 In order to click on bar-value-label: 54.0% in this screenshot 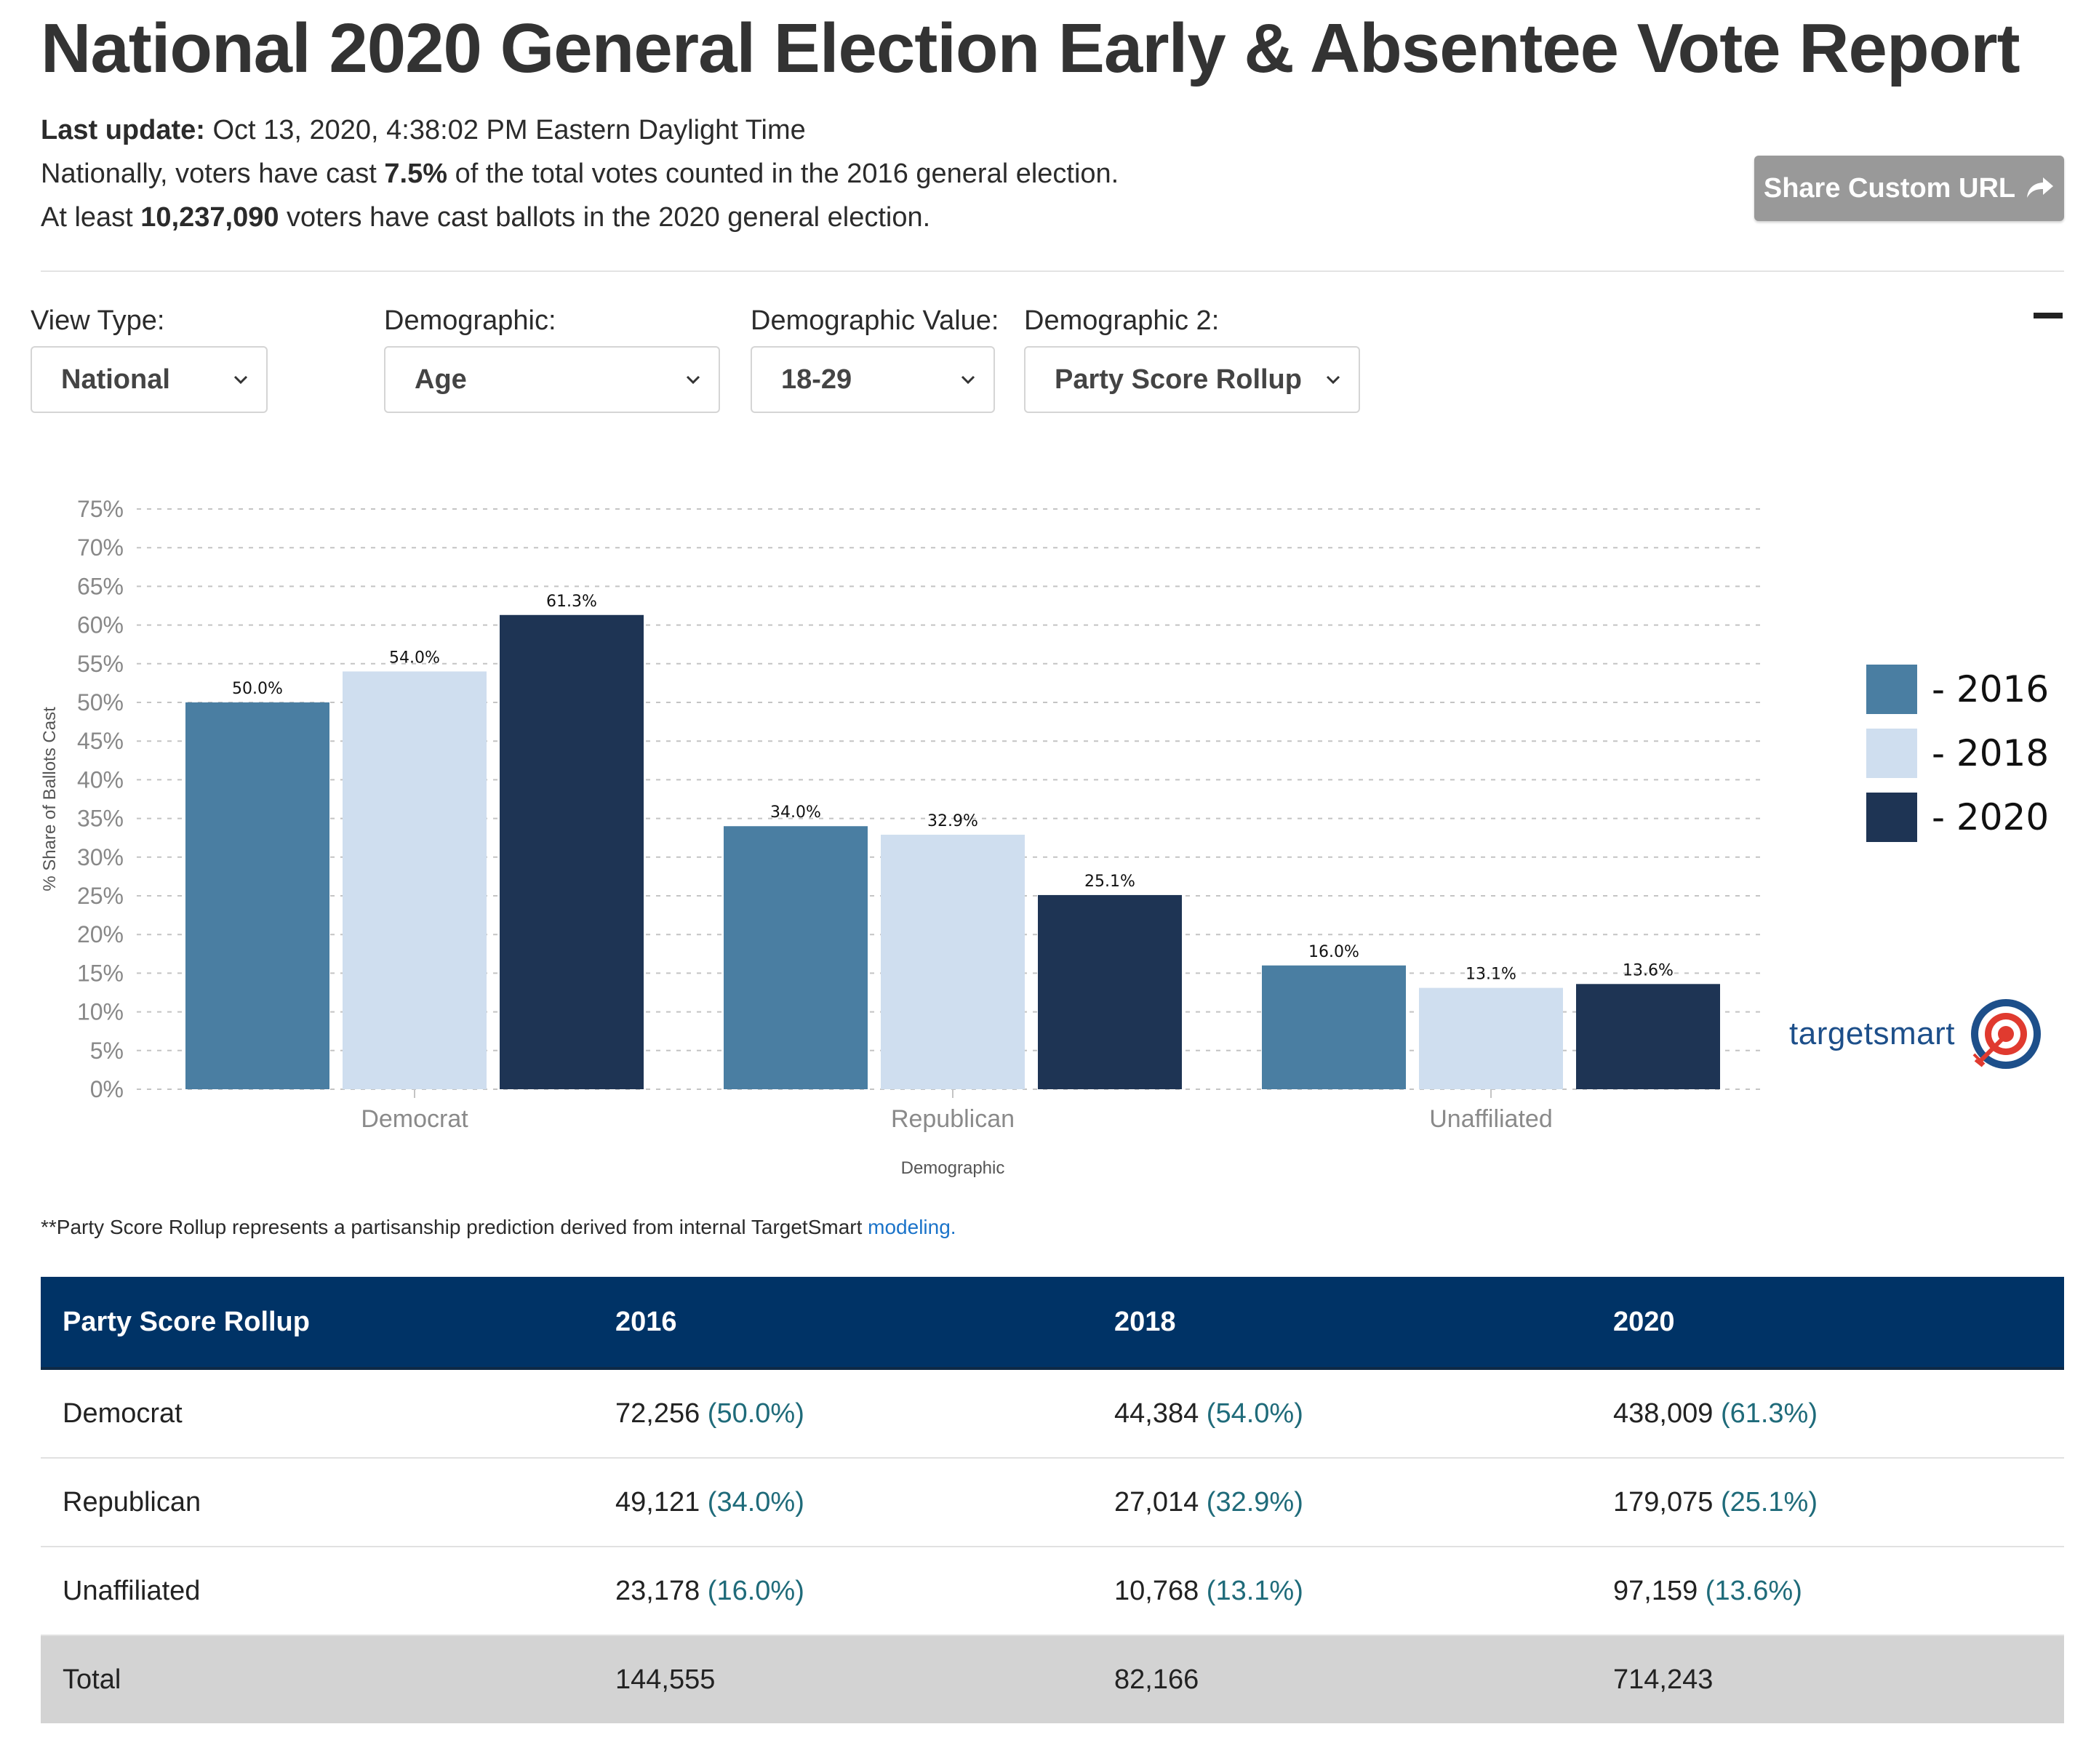, I will do `click(414, 658)`.